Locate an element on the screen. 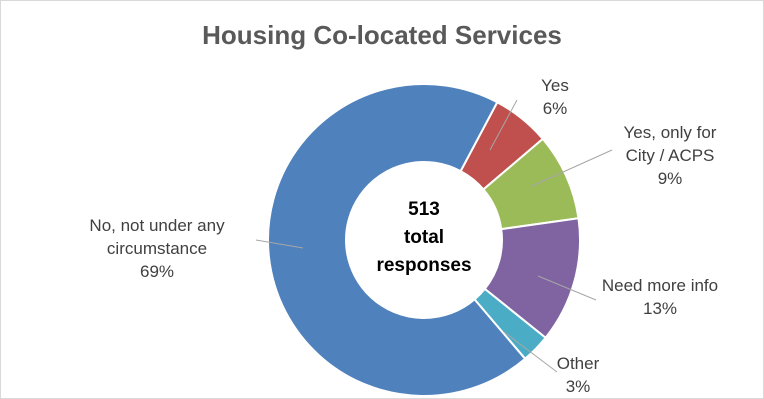  center-word-total: total is located at coordinates (424, 237).